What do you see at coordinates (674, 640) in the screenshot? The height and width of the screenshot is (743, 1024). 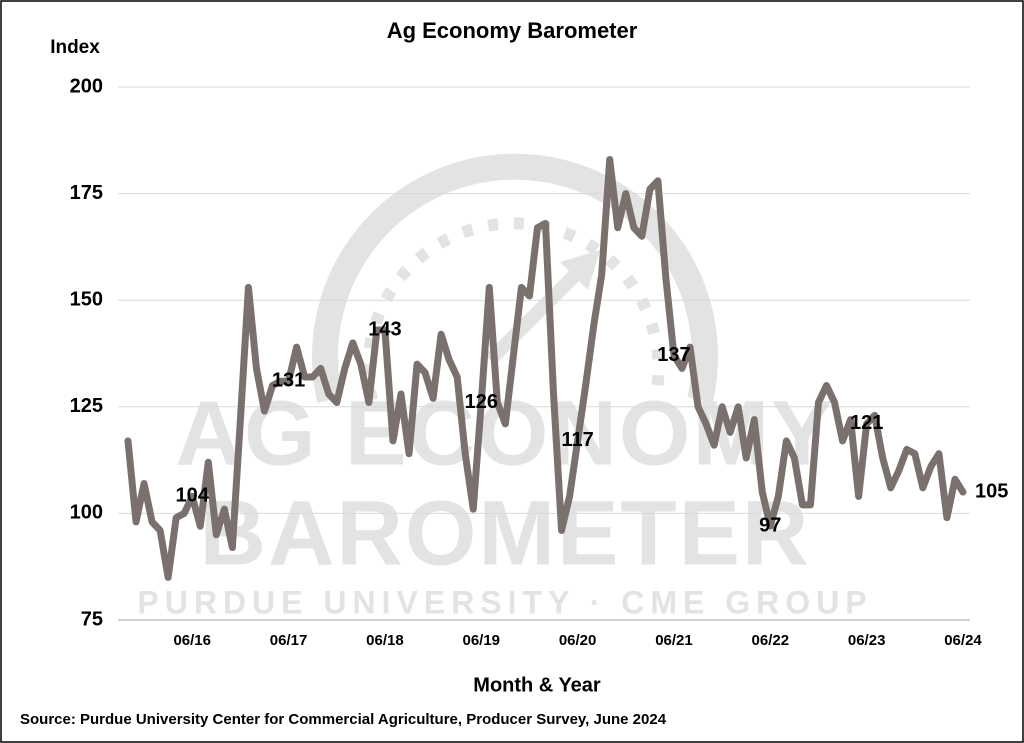 I see `x-tick-label: 06/21` at bounding box center [674, 640].